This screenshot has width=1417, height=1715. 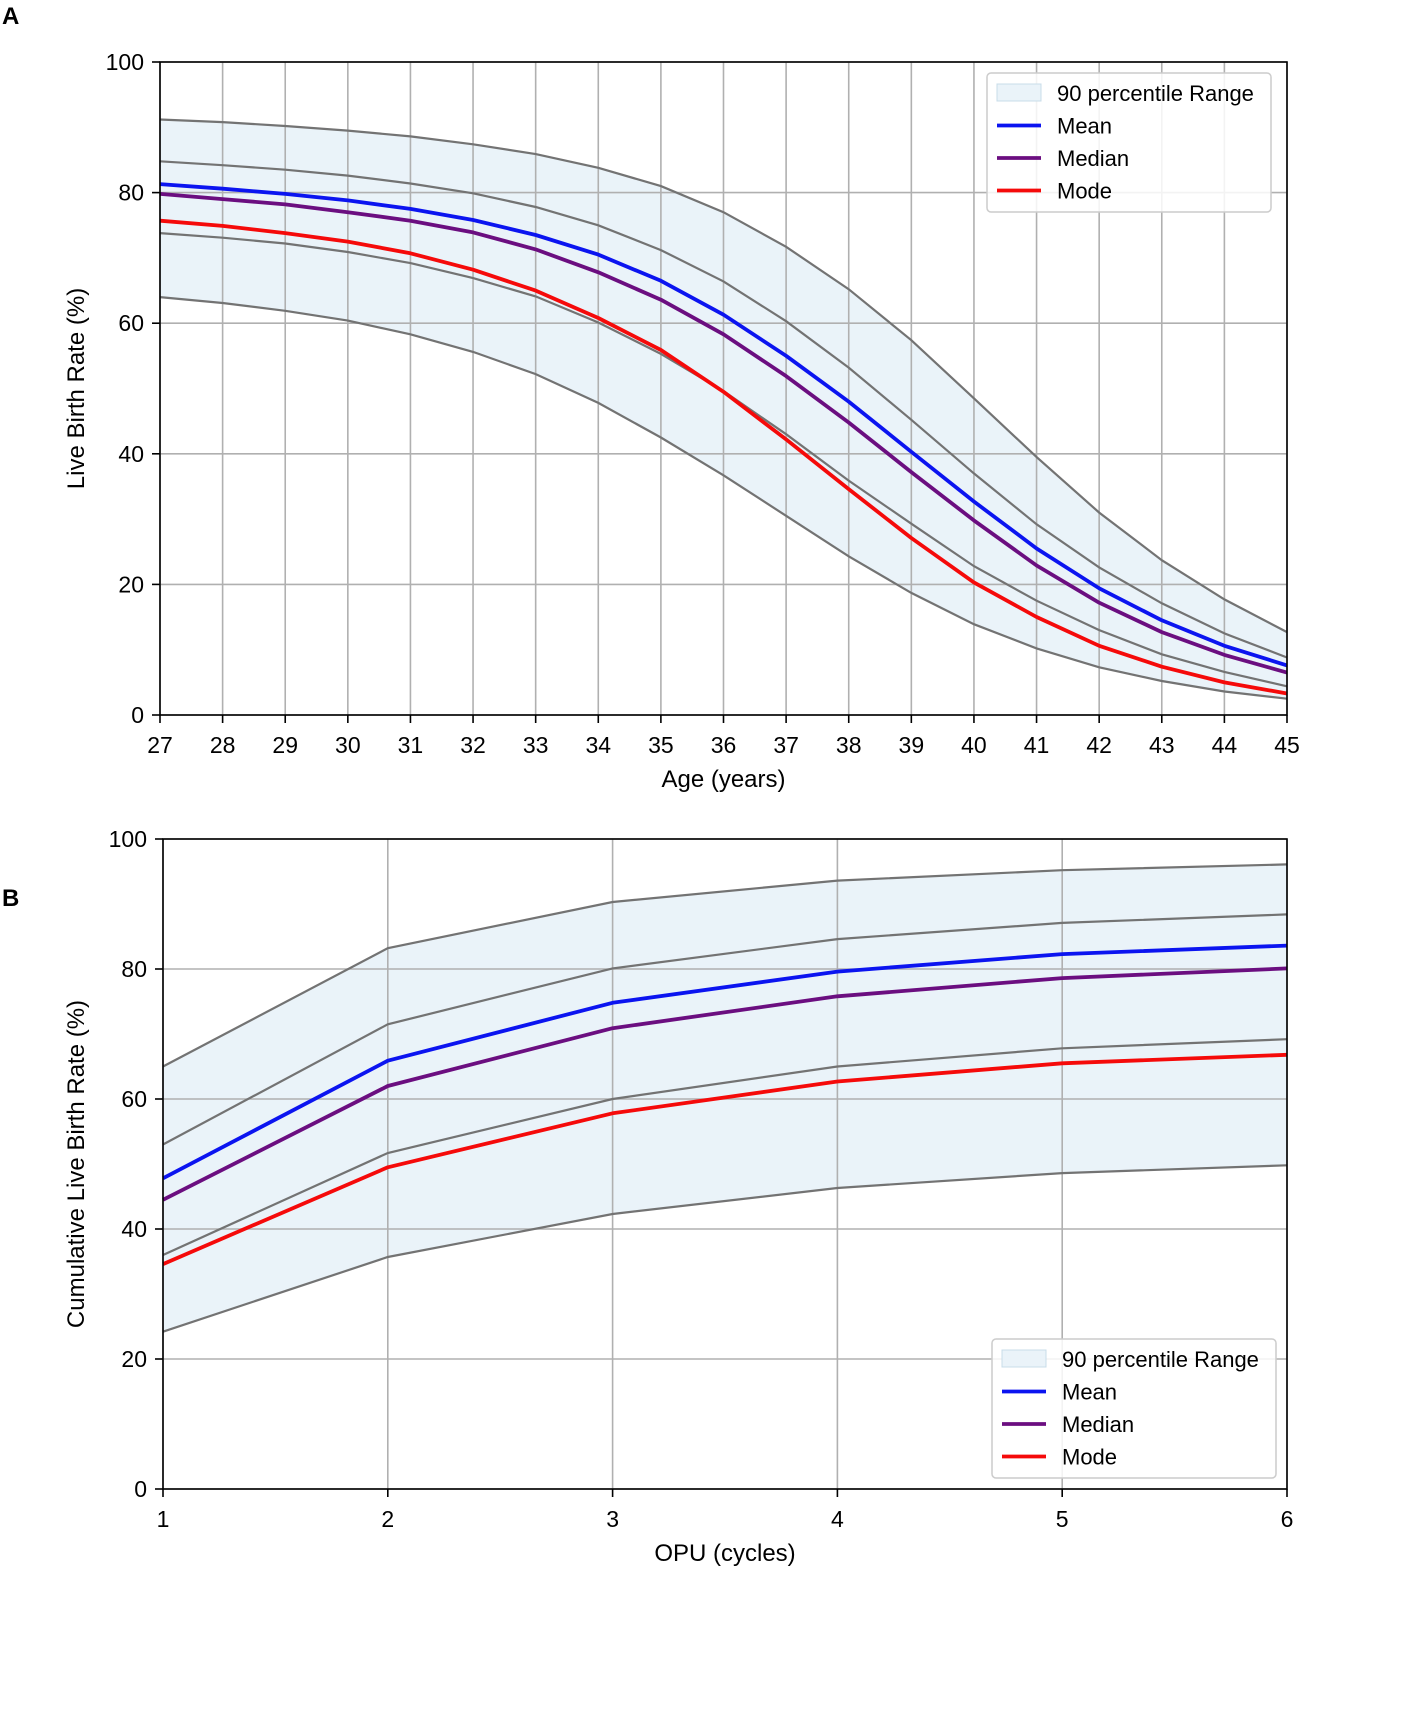 I want to click on x-tick-label: 30, so click(x=348, y=745).